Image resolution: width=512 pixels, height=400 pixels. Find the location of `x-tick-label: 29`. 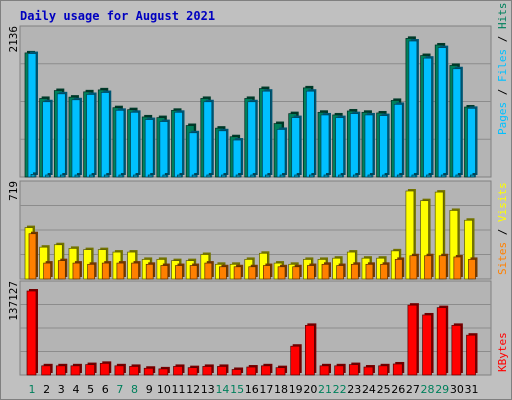

x-tick-label: 29 is located at coordinates (442, 389).